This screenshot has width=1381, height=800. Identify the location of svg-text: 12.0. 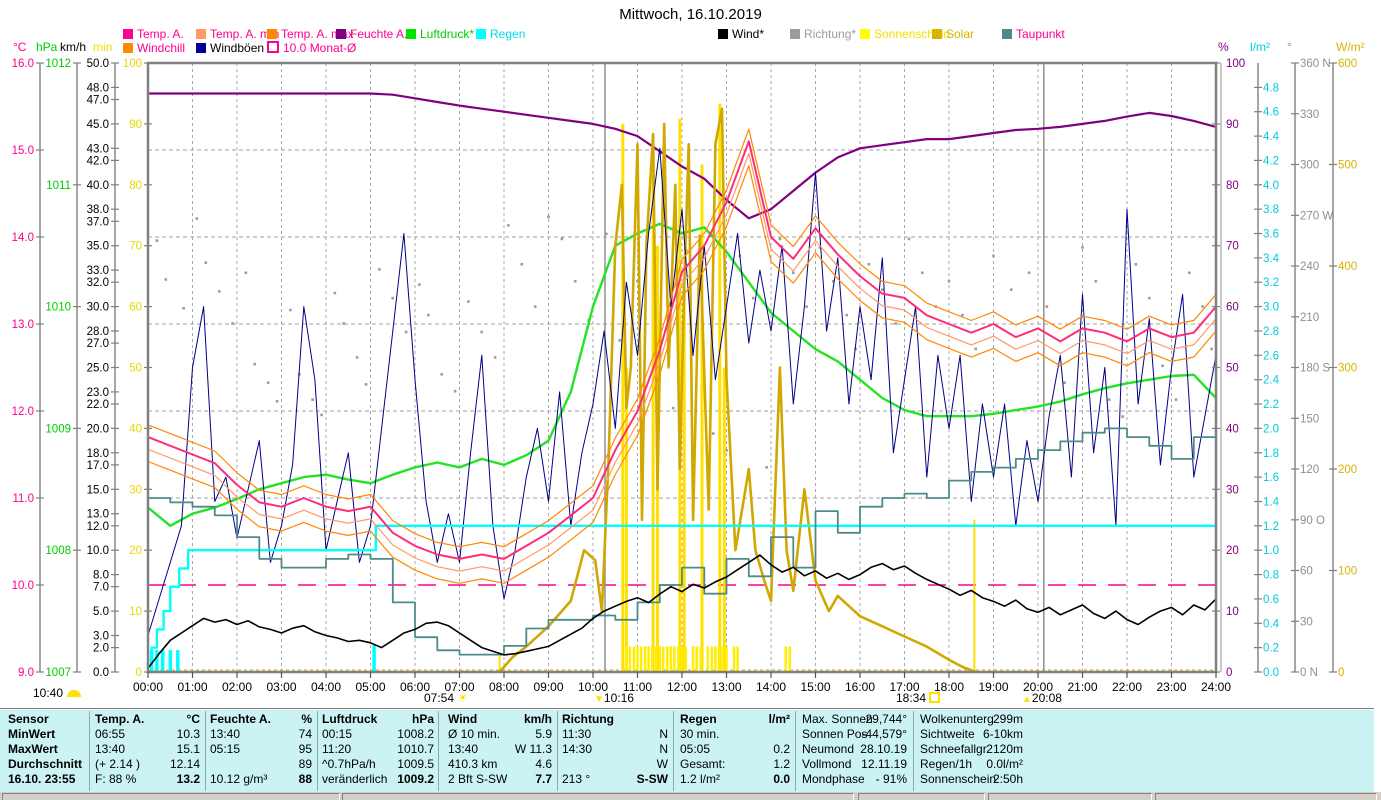
(23, 412).